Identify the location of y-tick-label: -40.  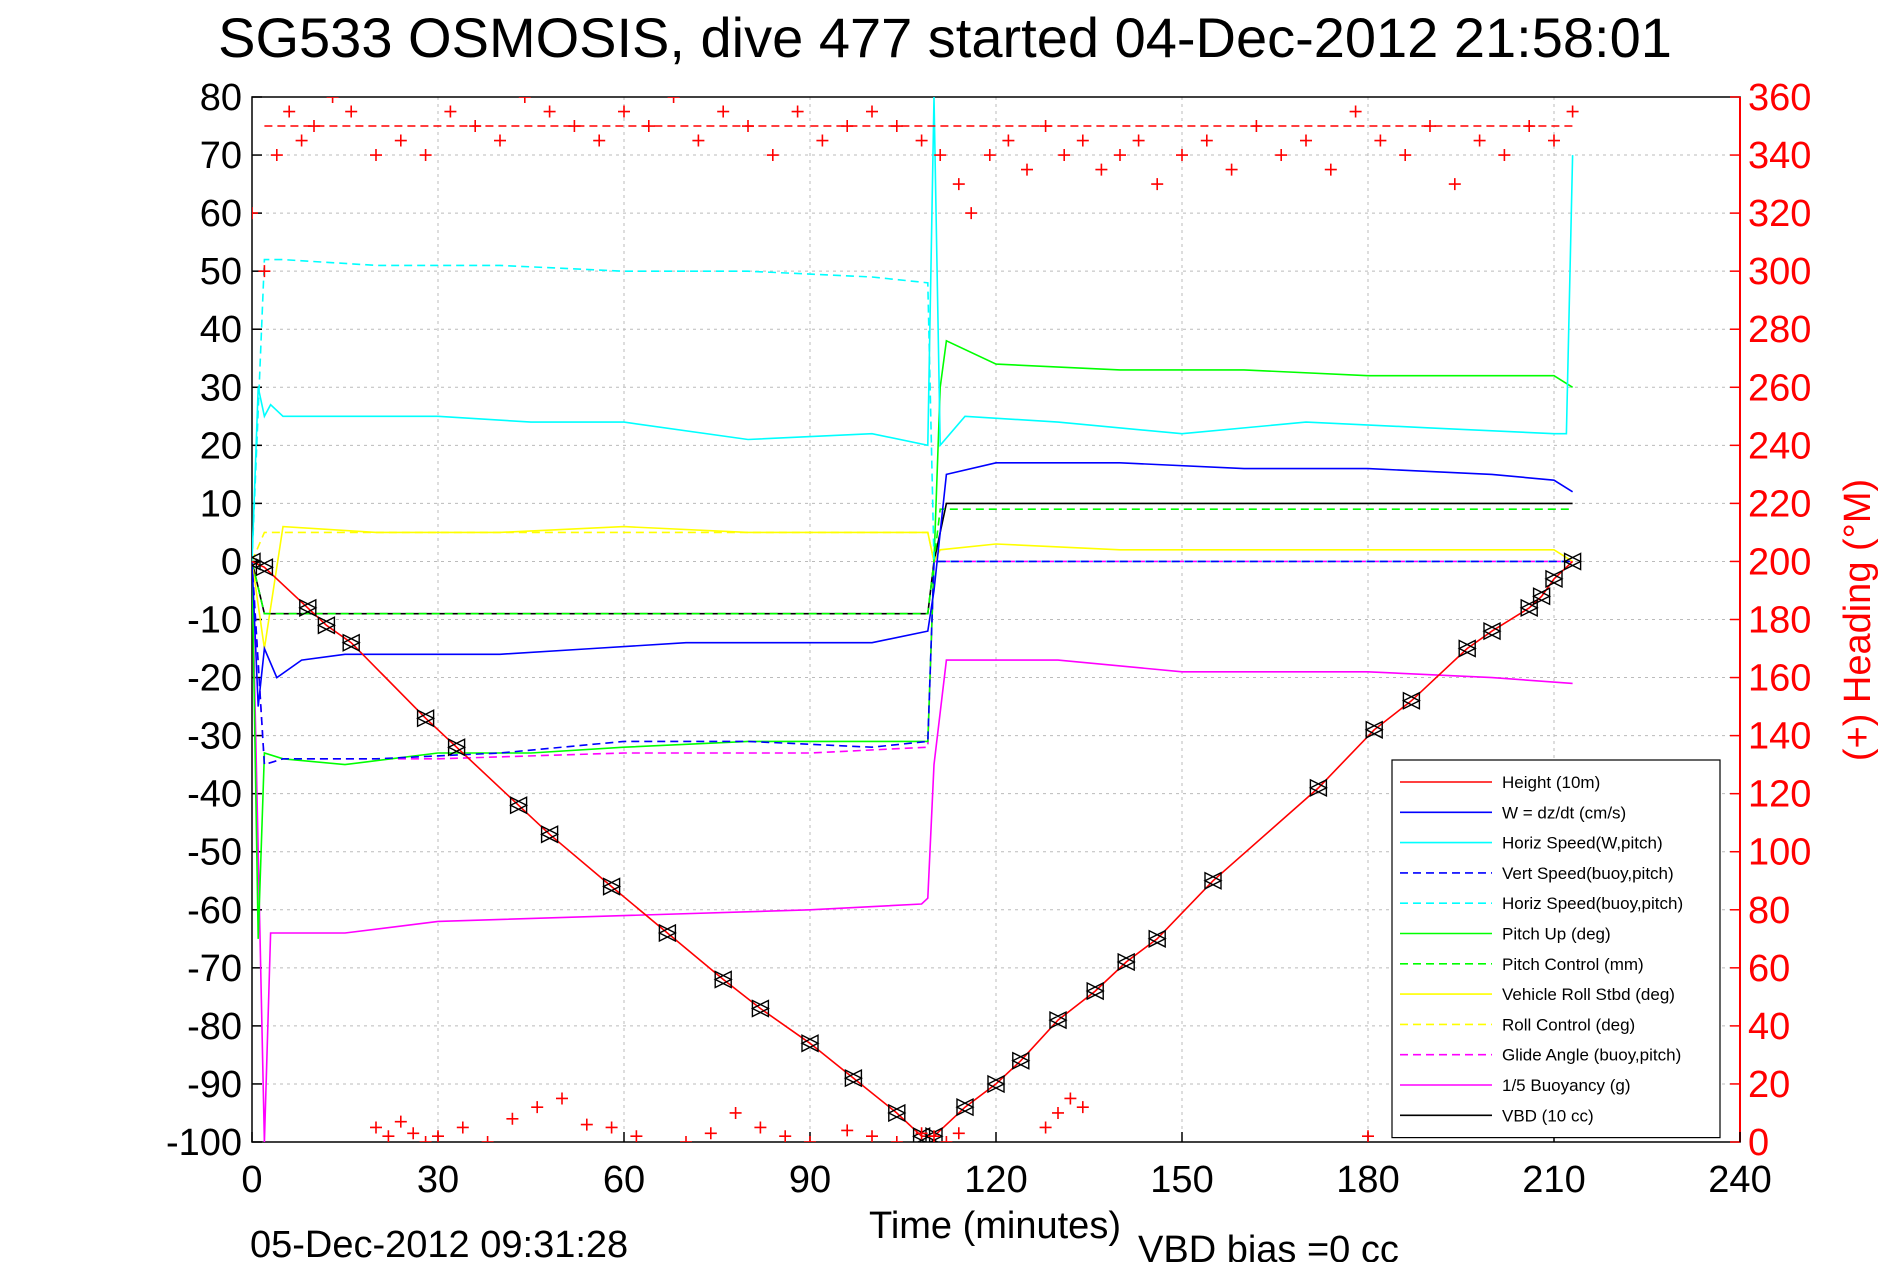
(214, 795).